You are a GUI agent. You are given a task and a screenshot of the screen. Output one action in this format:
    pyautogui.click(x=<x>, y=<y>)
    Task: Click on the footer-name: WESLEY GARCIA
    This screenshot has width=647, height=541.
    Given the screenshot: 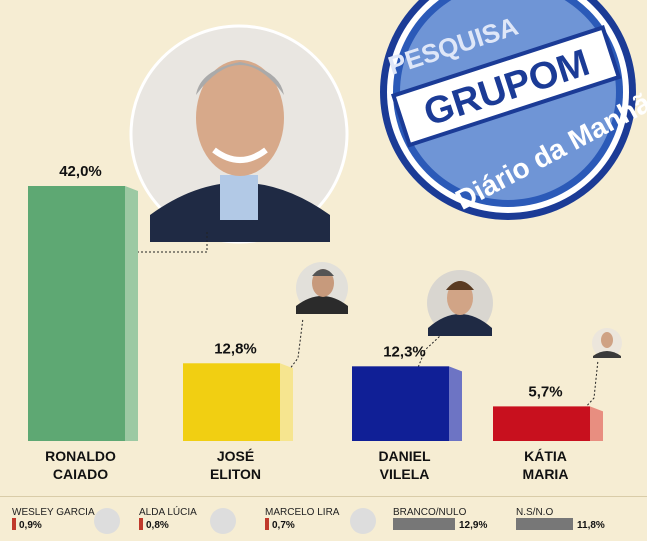 What is the action you would take?
    pyautogui.click(x=53, y=512)
    